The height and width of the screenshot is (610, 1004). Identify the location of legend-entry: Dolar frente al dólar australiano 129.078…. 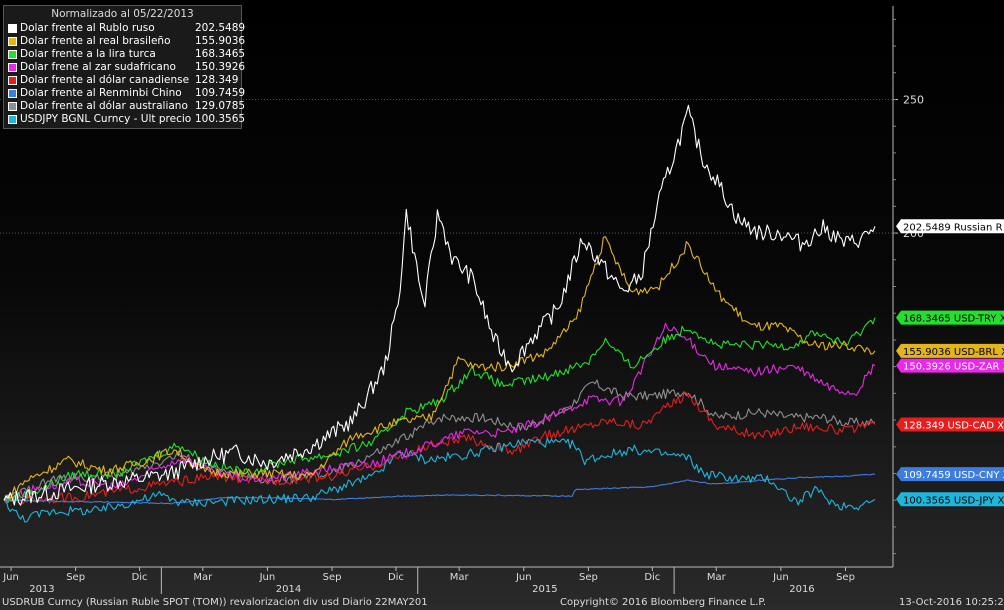
(125, 106).